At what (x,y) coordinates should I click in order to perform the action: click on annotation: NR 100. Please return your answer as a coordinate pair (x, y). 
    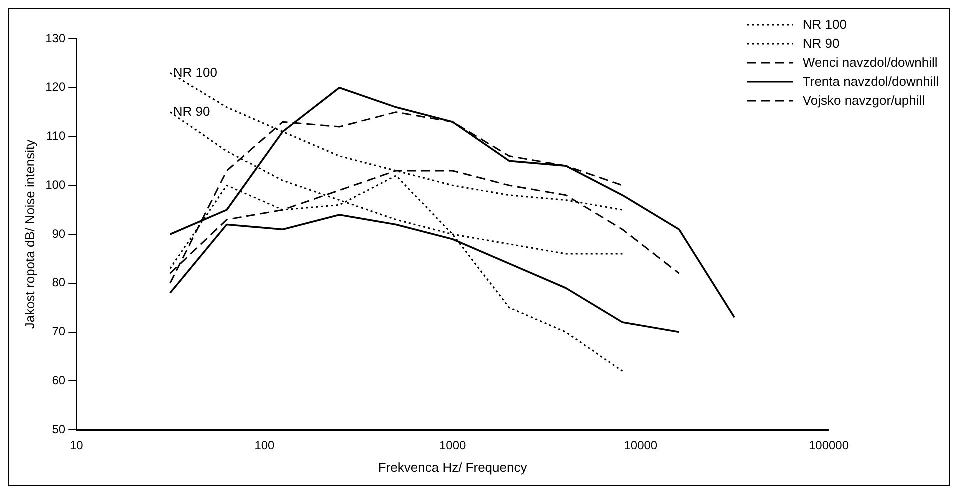
    Looking at the image, I should click on (195, 72).